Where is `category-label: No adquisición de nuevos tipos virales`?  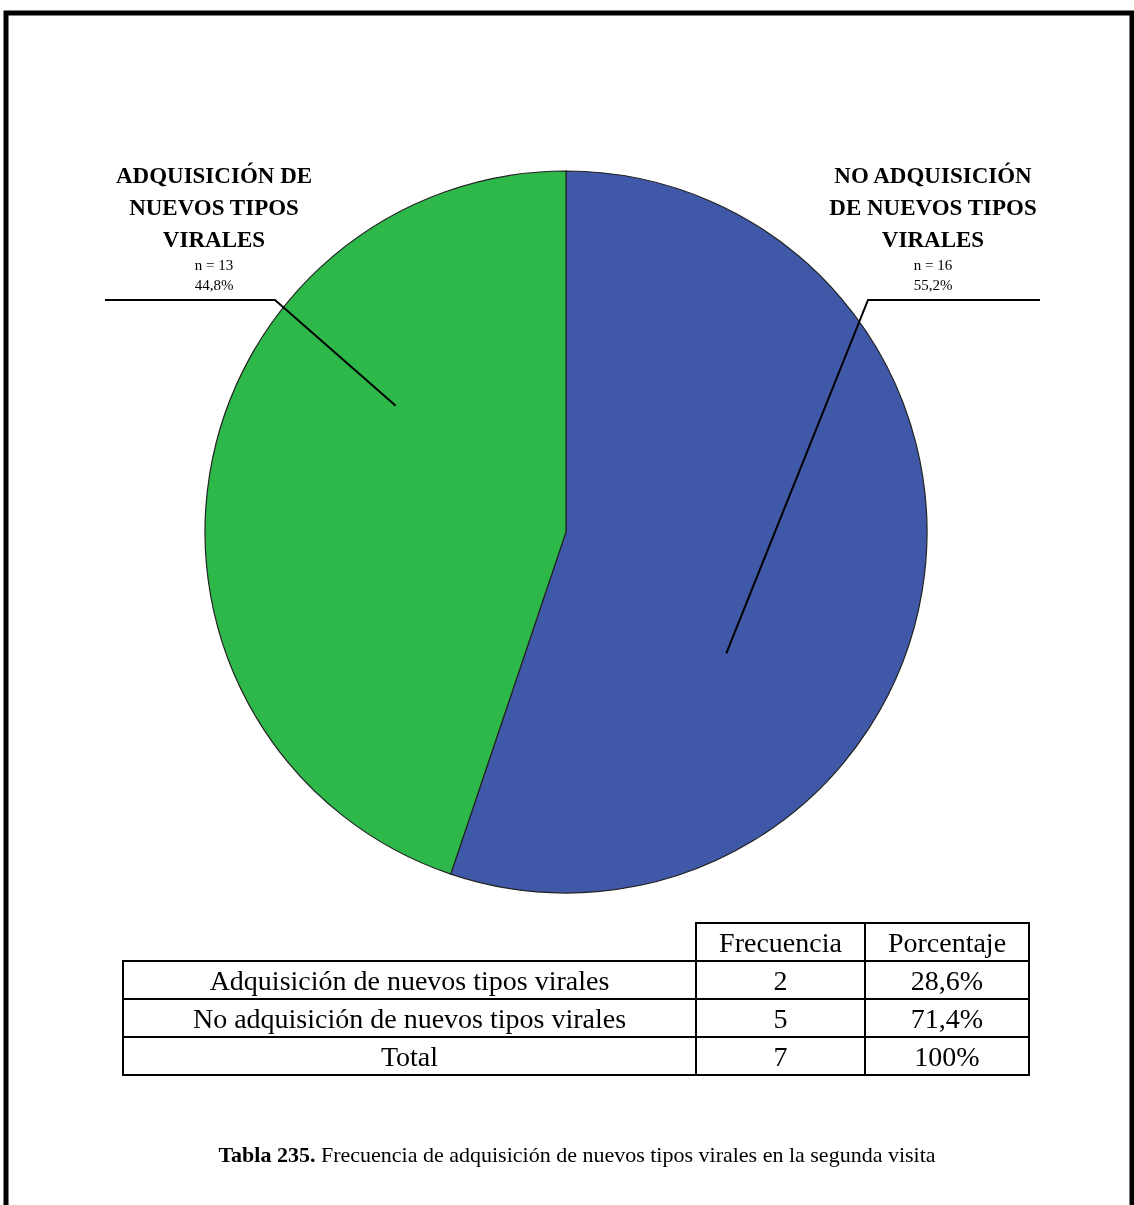
category-label: No adquisición de nuevos tipos virales is located at coordinates (409, 1018).